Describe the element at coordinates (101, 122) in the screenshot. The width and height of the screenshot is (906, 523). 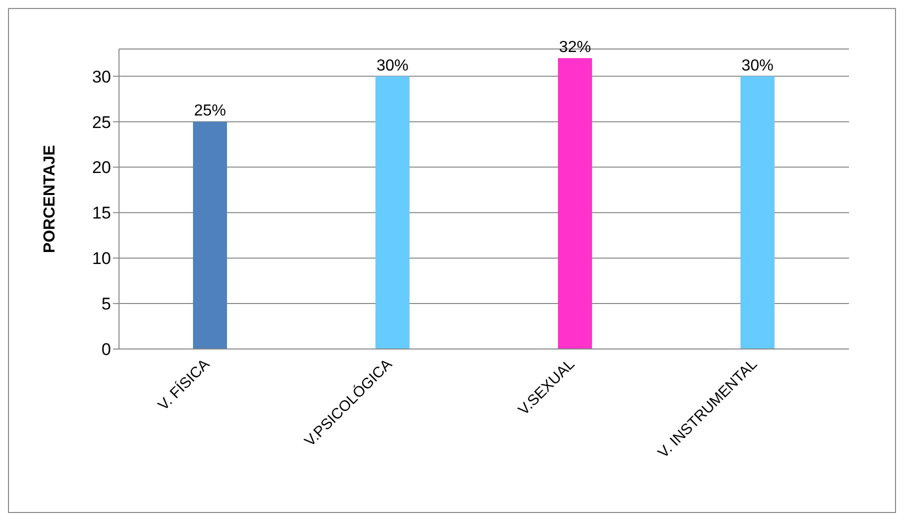
I see `y-tick-label: 25` at that location.